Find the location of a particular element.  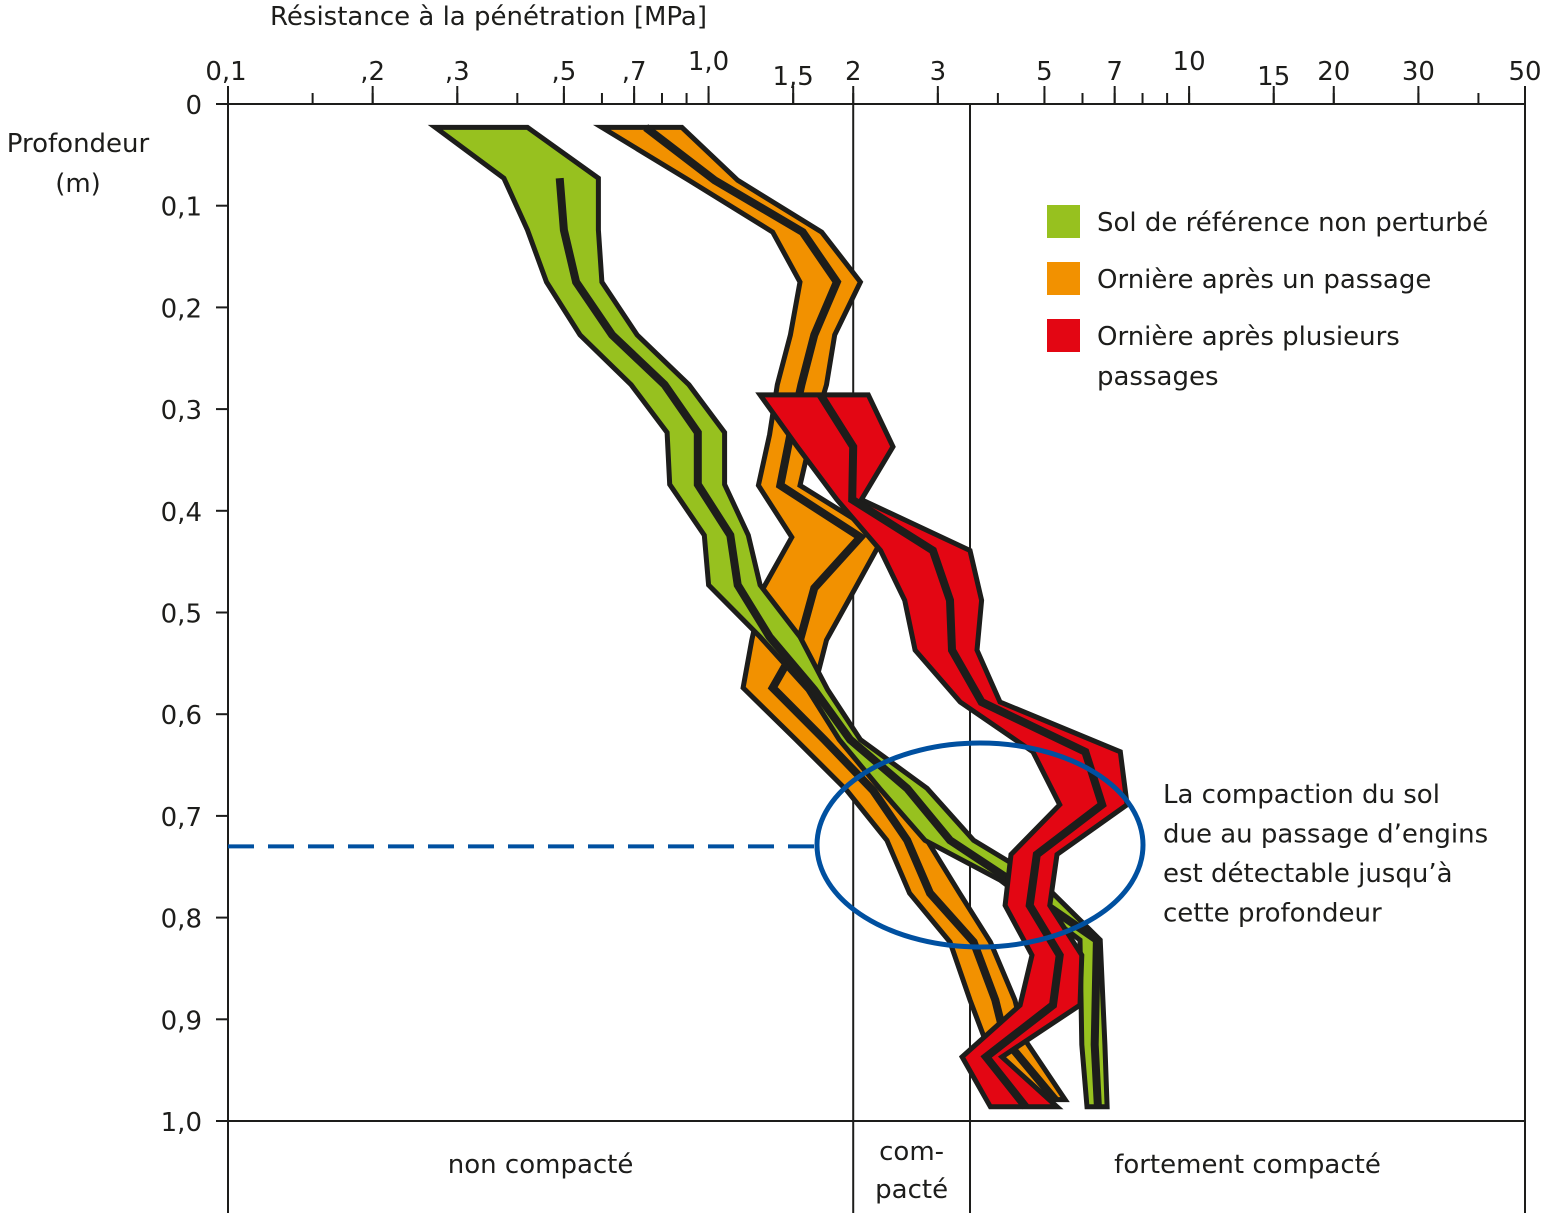

y-tick-label: 0,7 is located at coordinates (181, 818).